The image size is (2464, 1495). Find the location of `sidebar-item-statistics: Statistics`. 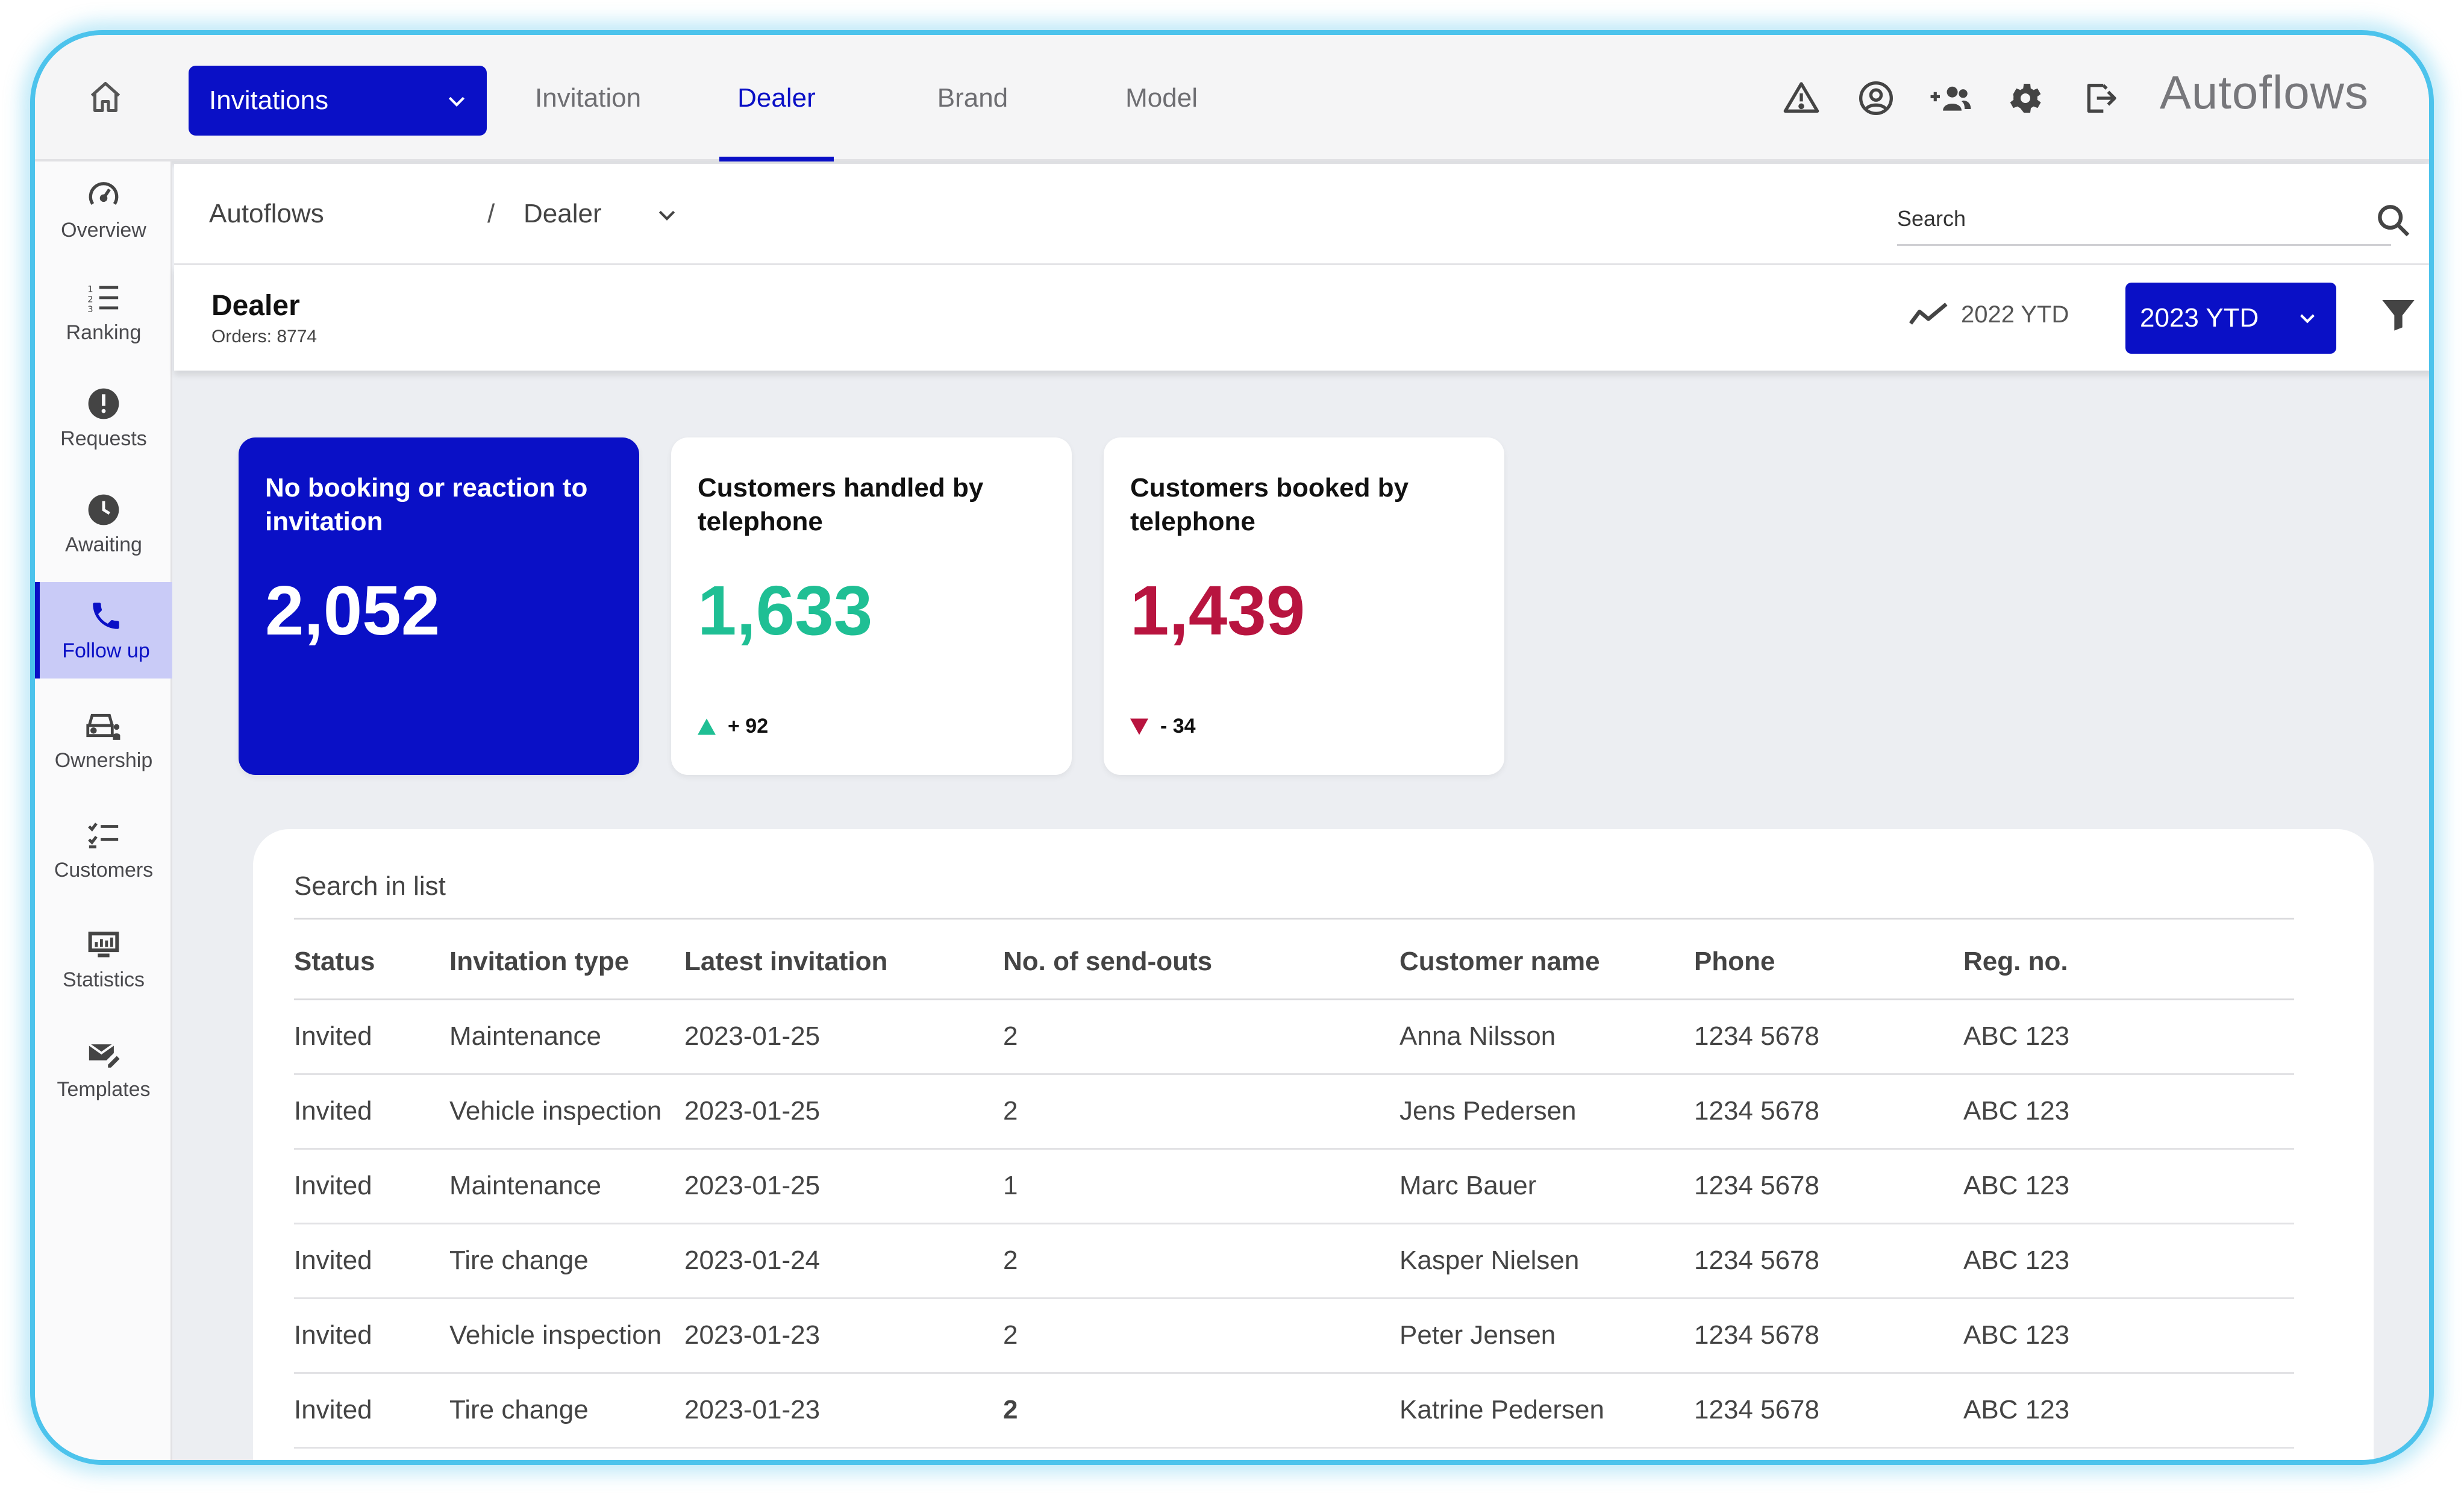

sidebar-item-statistics: Statistics is located at coordinates (104, 959).